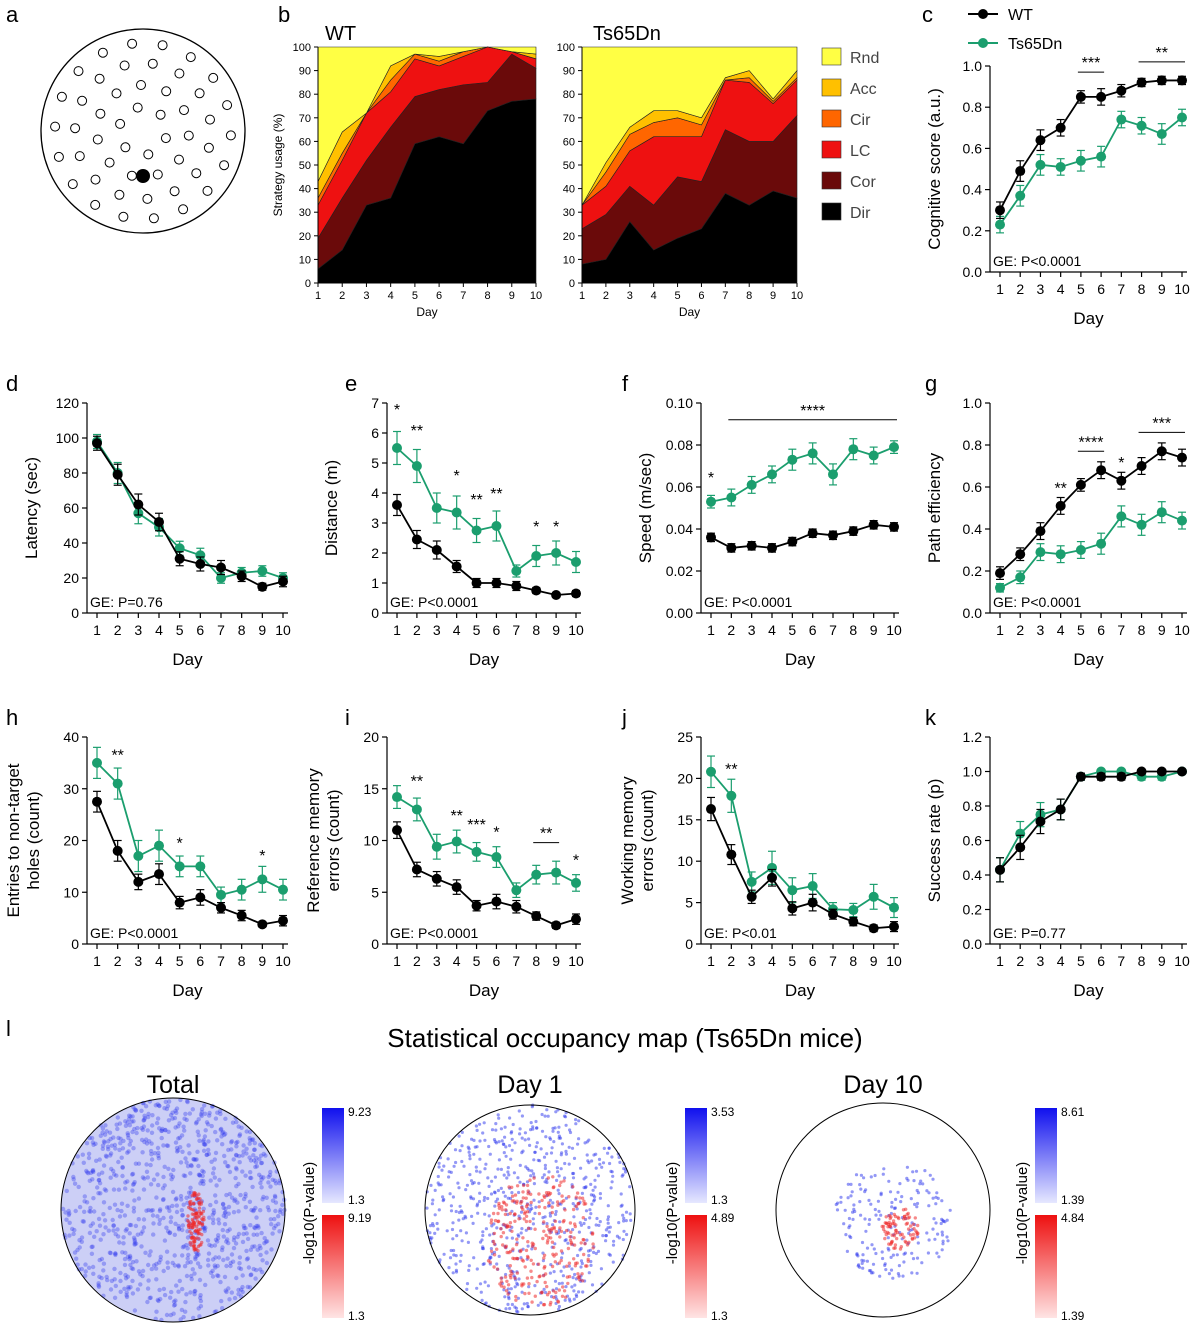  Describe the element at coordinates (572, 284) in the screenshot. I see `y-tick-label: 0` at that location.